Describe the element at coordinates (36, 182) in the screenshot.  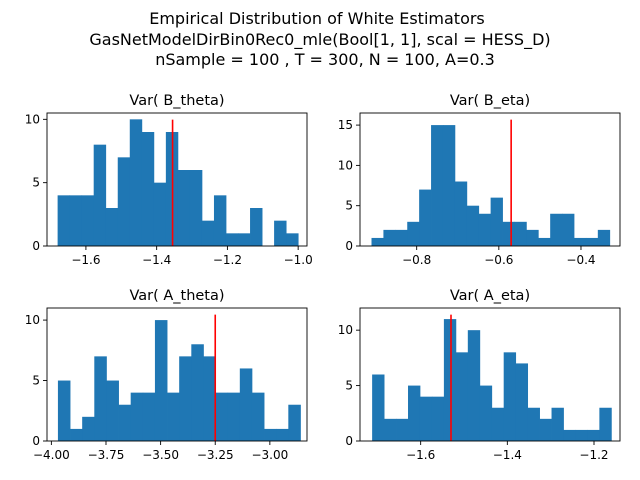
I see `y-ticks-var-b-theta: 0 5 10` at that location.